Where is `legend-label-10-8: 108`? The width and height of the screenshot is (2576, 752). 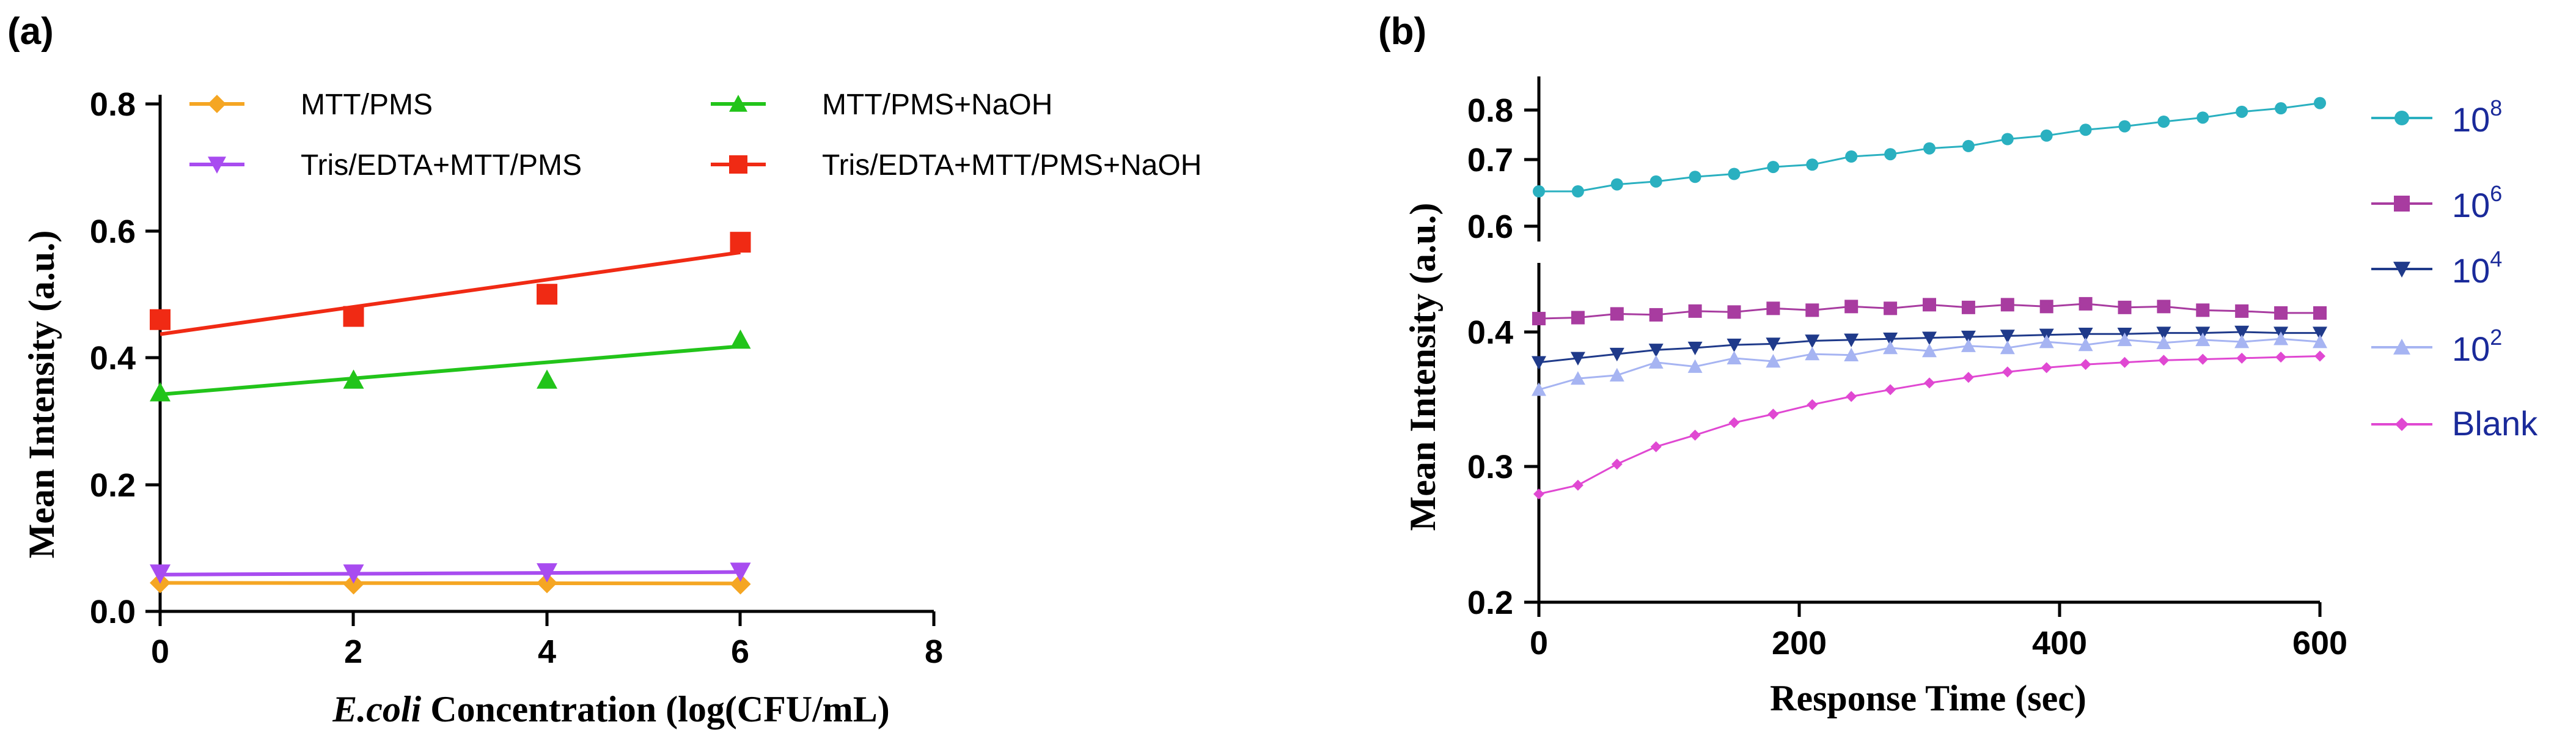 legend-label-10-8: 108 is located at coordinates (2477, 117).